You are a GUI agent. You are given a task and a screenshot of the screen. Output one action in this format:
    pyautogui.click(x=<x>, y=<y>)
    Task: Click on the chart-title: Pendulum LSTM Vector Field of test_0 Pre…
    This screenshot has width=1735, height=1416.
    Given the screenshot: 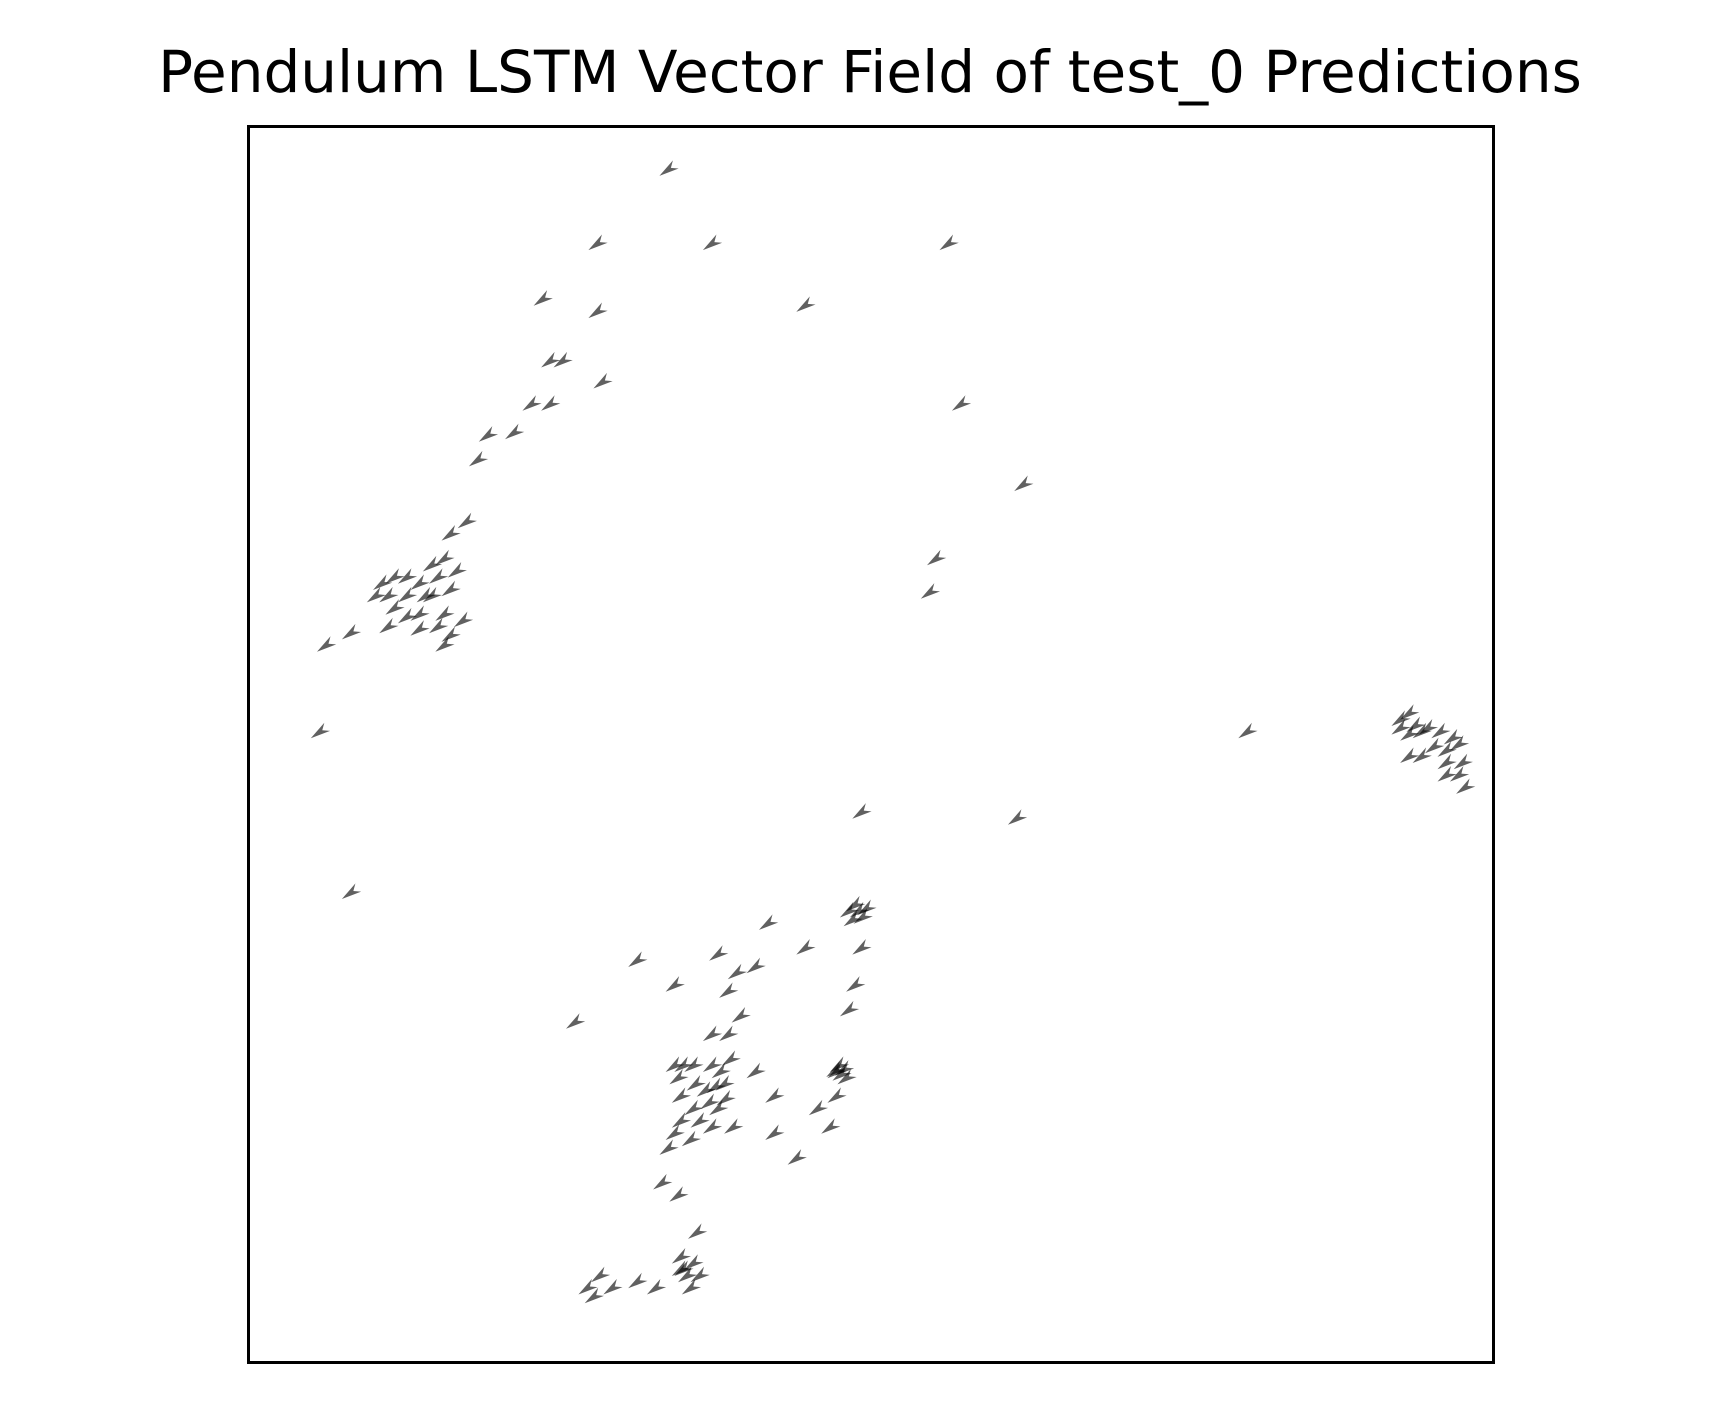 What is the action you would take?
    pyautogui.click(x=870, y=72)
    